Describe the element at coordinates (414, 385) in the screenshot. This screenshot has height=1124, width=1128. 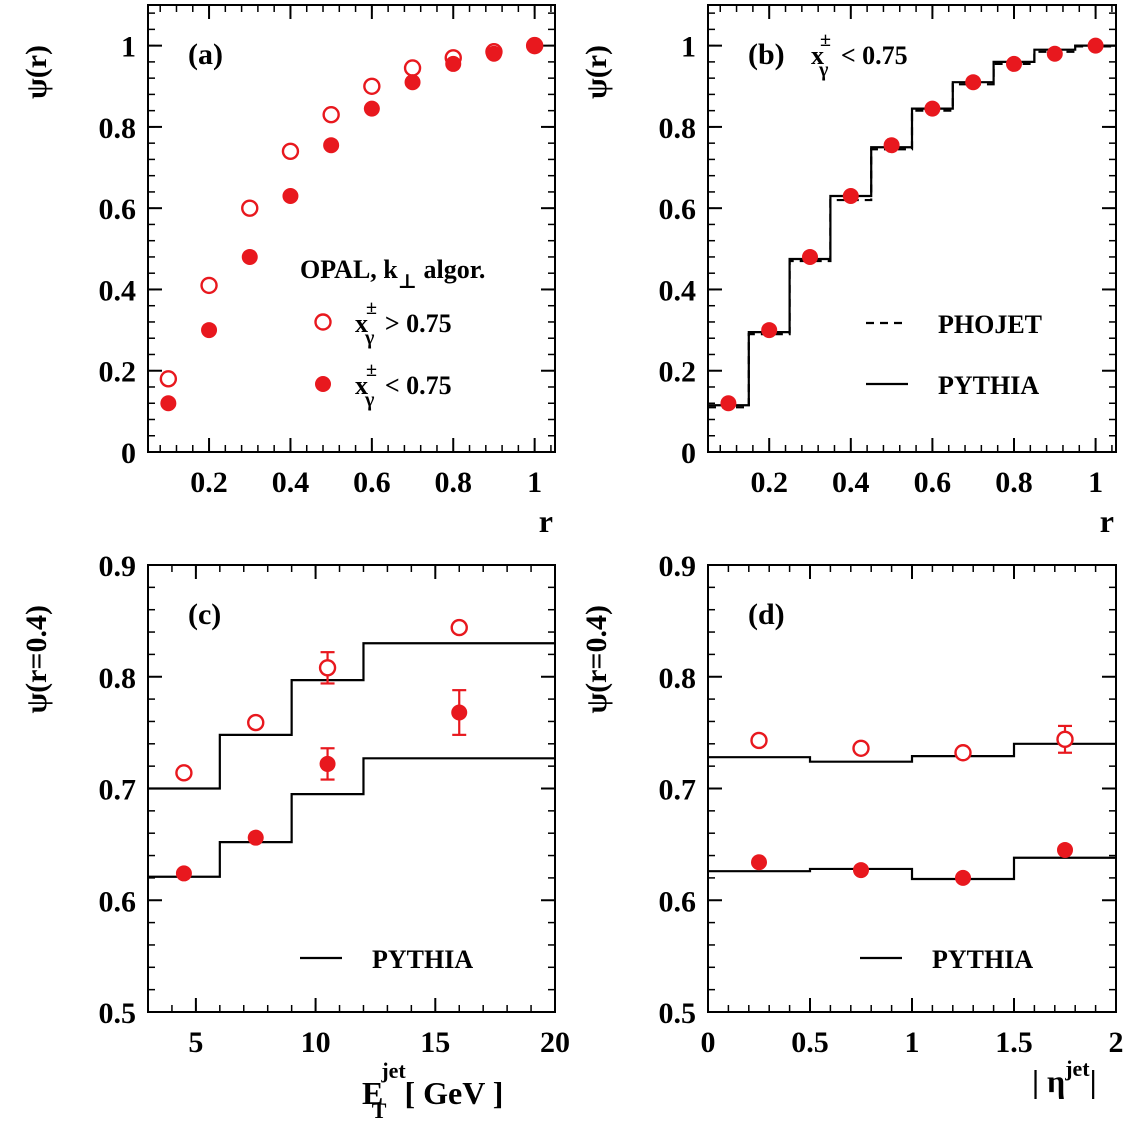
I see `legend-cond: < 0.75` at that location.